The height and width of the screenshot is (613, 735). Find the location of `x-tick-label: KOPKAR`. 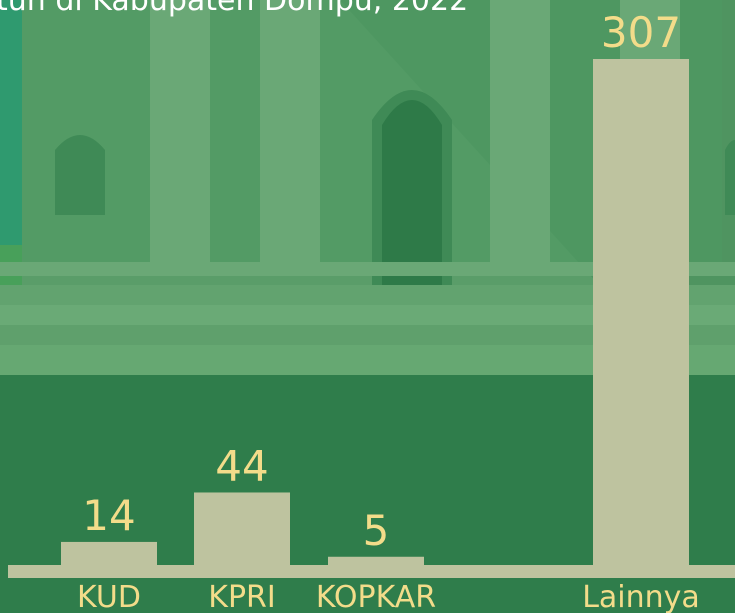

x-tick-label: KOPKAR is located at coordinates (376, 596).